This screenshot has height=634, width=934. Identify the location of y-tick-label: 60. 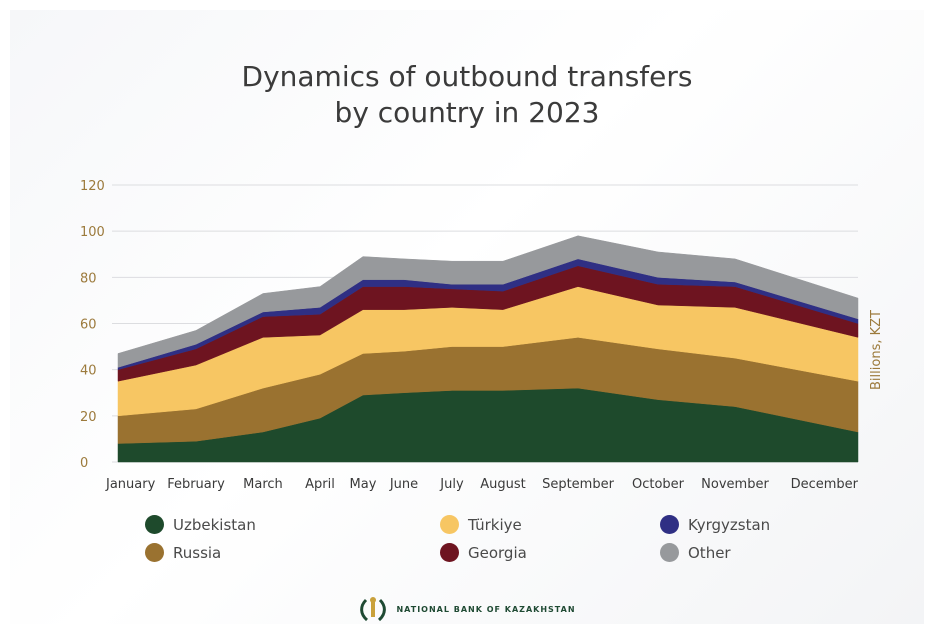
(88, 325).